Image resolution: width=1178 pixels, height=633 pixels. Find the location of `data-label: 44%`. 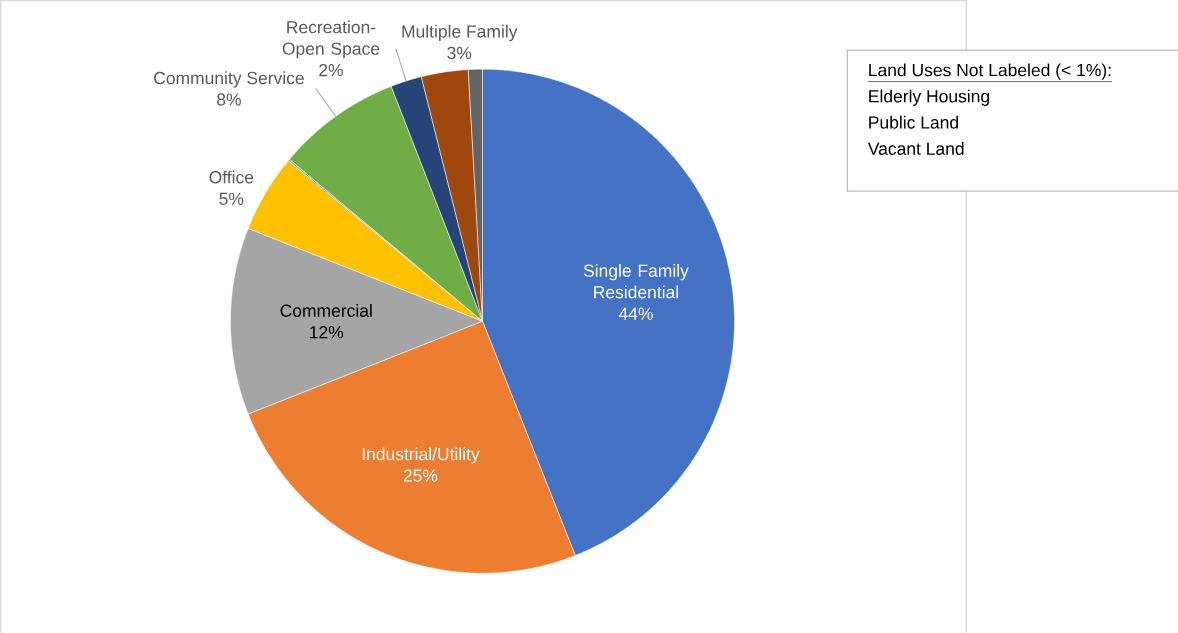

data-label: 44% is located at coordinates (635, 313).